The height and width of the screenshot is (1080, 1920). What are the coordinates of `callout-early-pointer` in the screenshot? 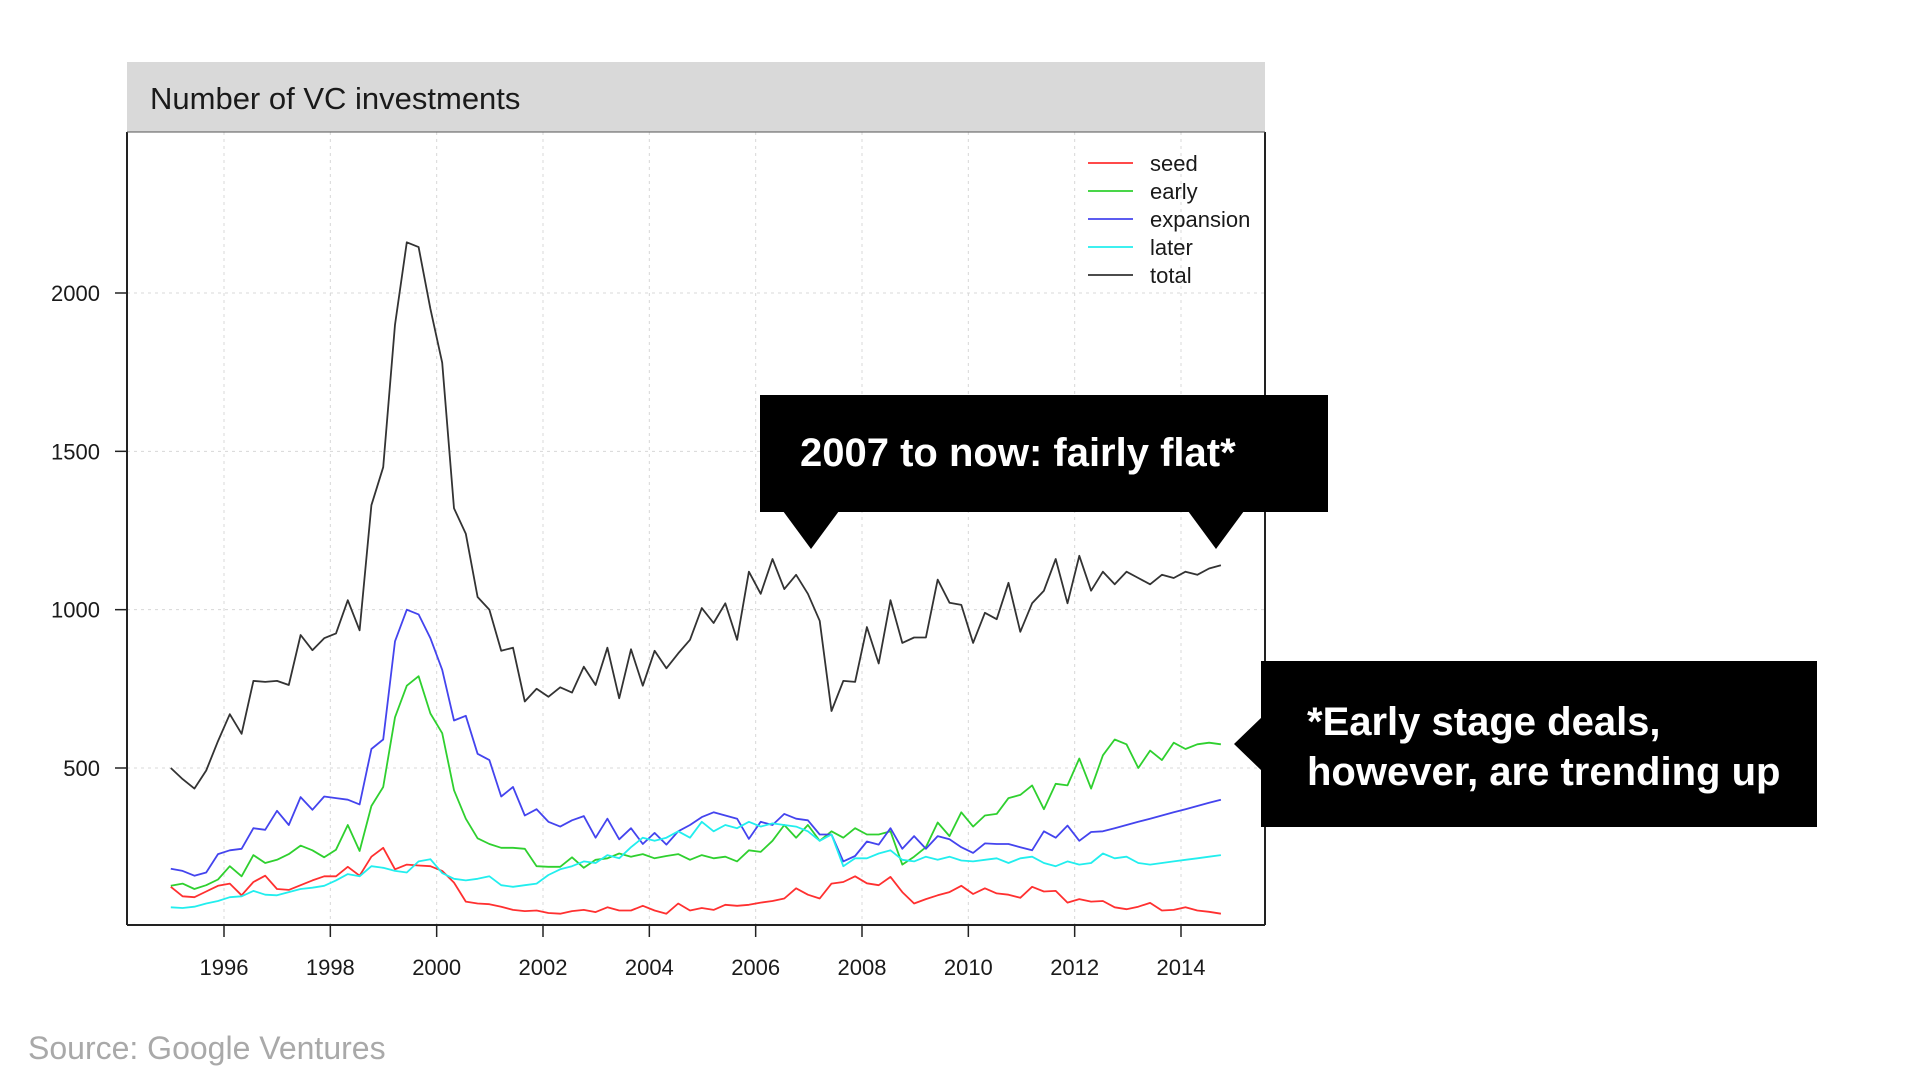 It's located at (1248, 744).